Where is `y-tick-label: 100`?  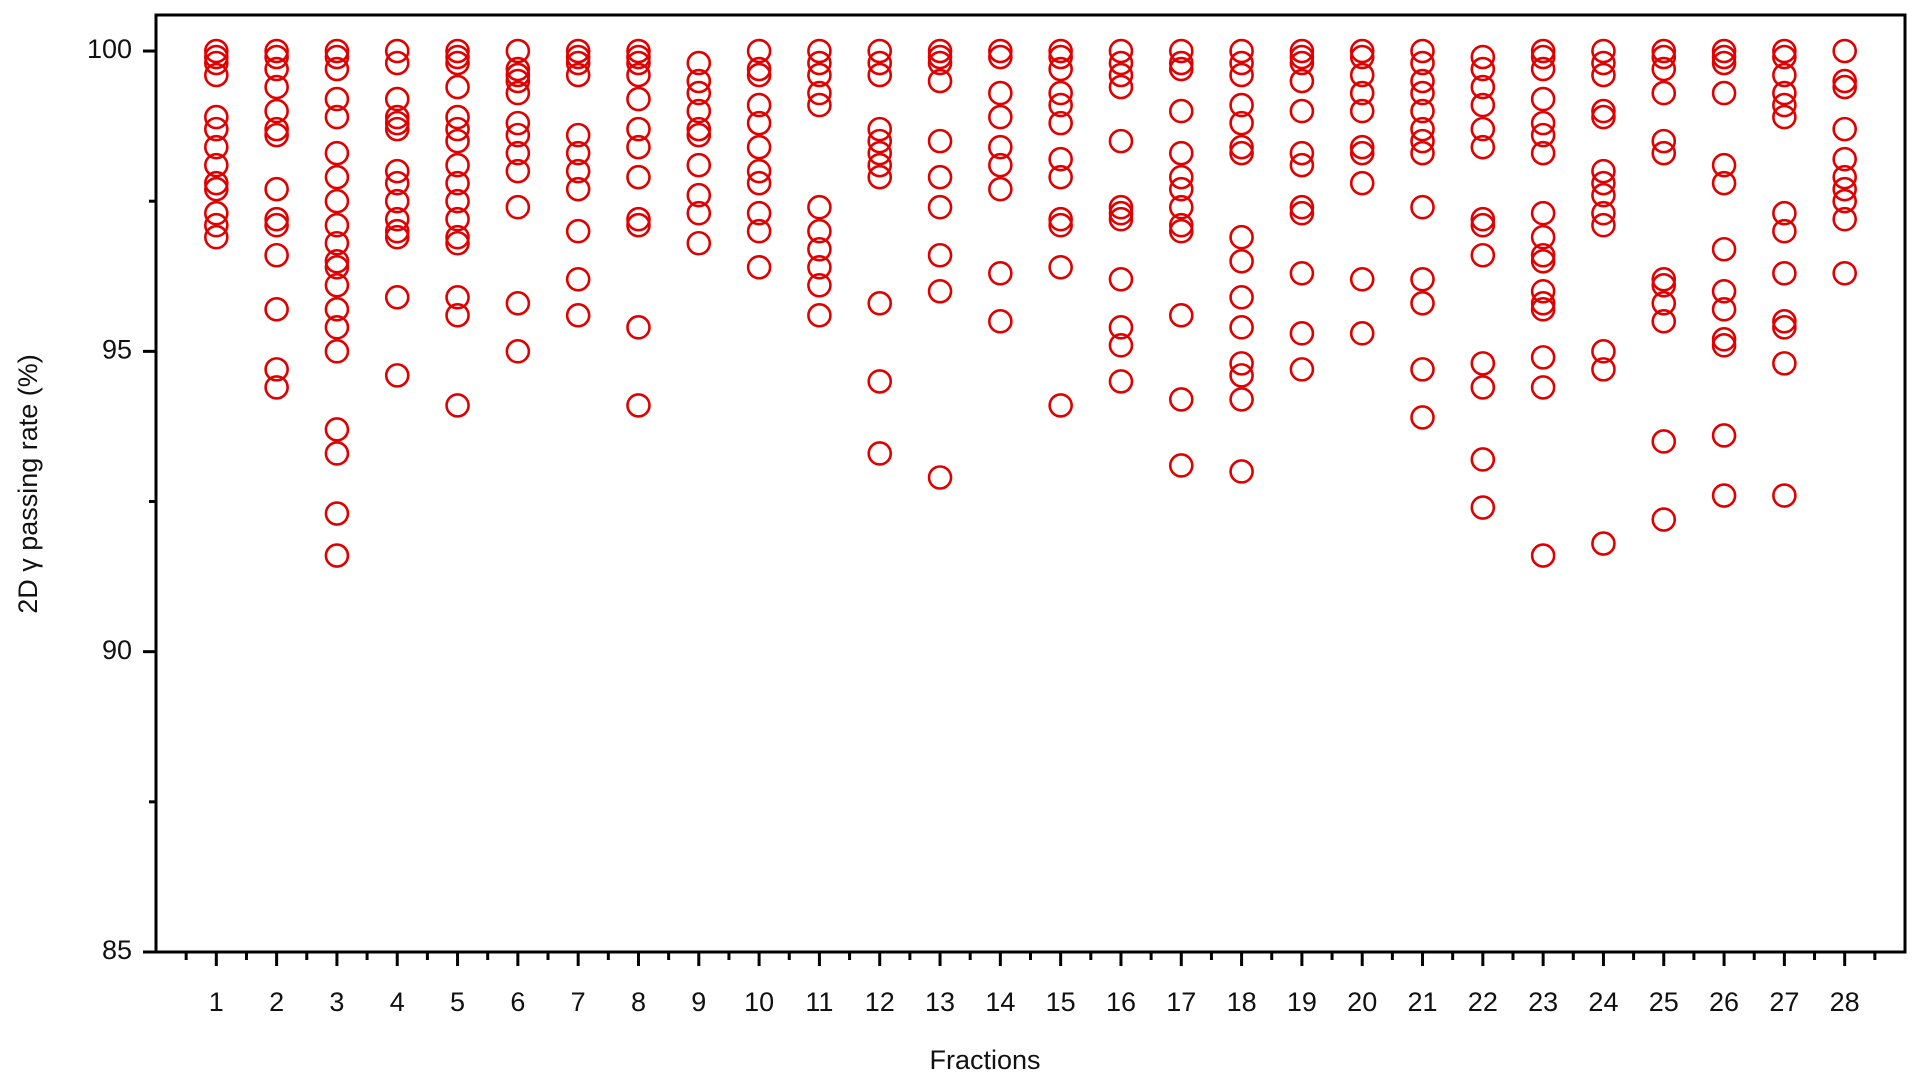 y-tick-label: 100 is located at coordinates (109, 49).